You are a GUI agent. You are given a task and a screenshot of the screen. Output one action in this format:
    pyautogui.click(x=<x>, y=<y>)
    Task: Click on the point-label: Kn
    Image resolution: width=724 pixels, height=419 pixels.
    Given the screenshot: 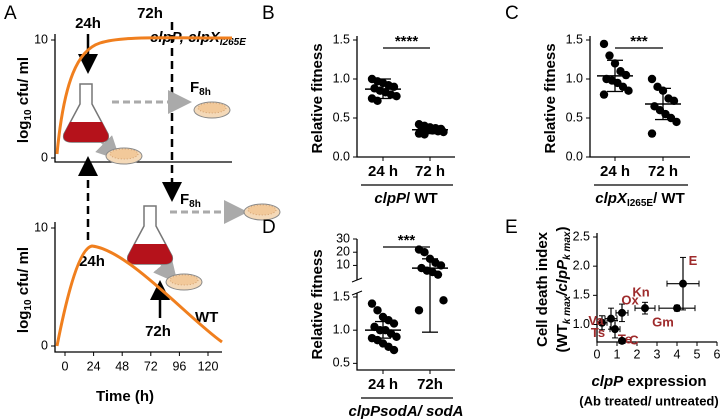 What is the action you would take?
    pyautogui.click(x=640, y=292)
    